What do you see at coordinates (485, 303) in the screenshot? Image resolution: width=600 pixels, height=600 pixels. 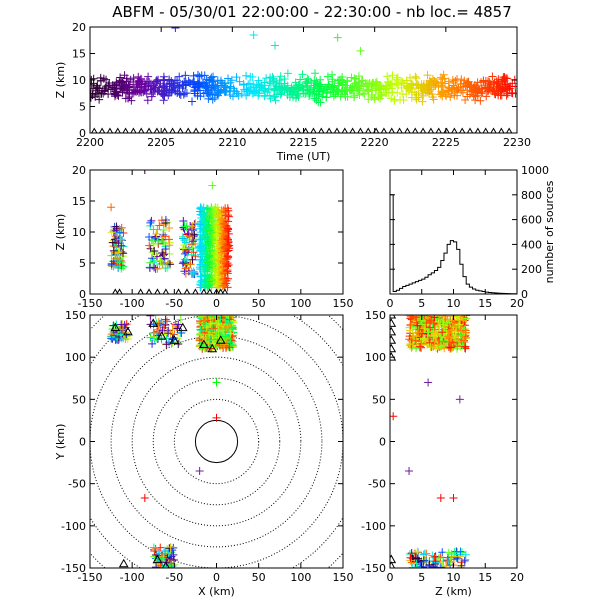 I see `x-tick-label: 15` at bounding box center [485, 303].